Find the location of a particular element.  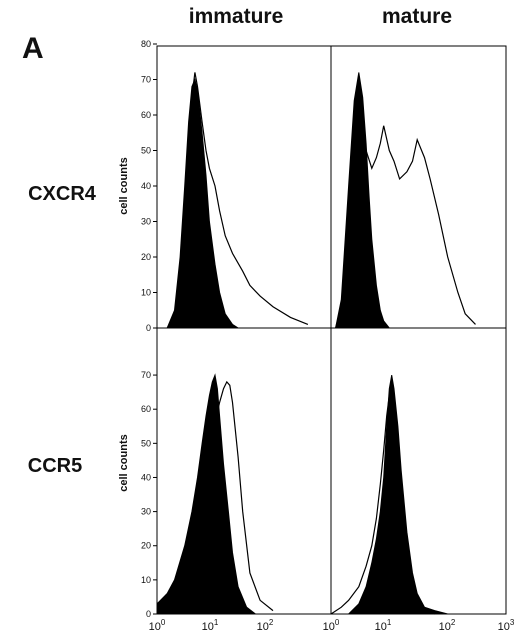

x-tick-label-3: 10⁰ is located at coordinates (331, 625).